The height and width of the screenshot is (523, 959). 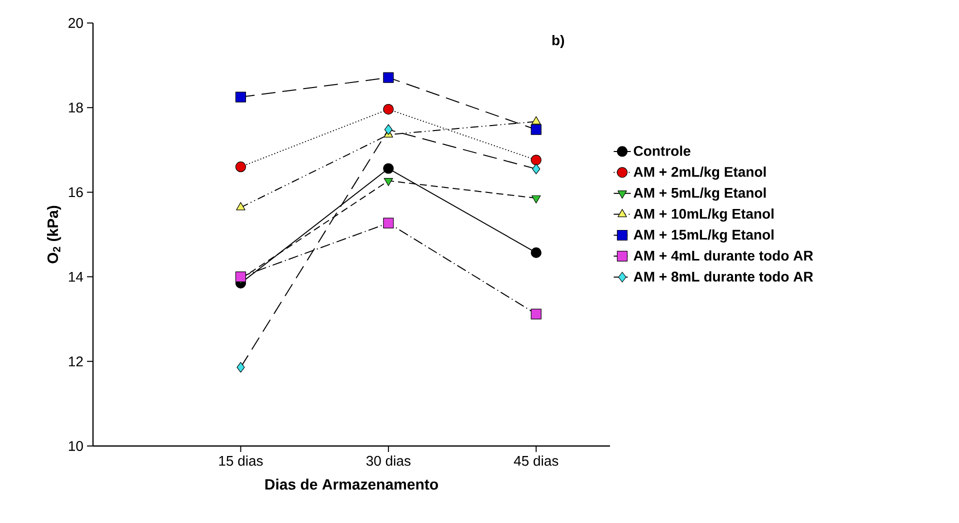 I want to click on legend-label: AM + 4mL durante todo AR, so click(x=724, y=255).